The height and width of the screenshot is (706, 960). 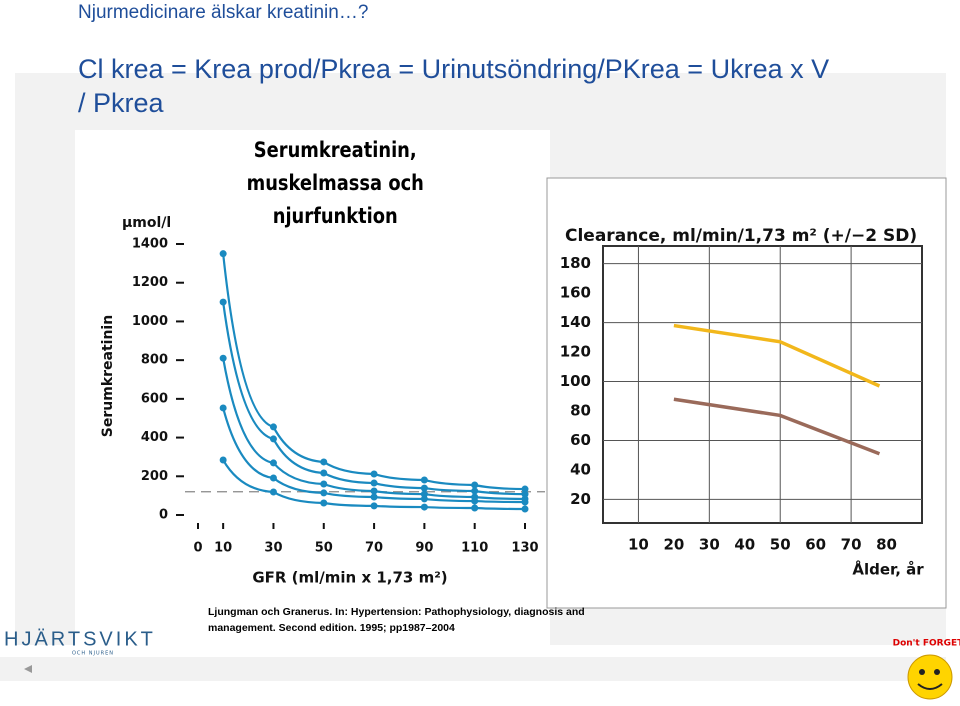 What do you see at coordinates (223, 12) in the screenshot?
I see `slide-title: Njurmedicinare älskar kreatinin…?` at bounding box center [223, 12].